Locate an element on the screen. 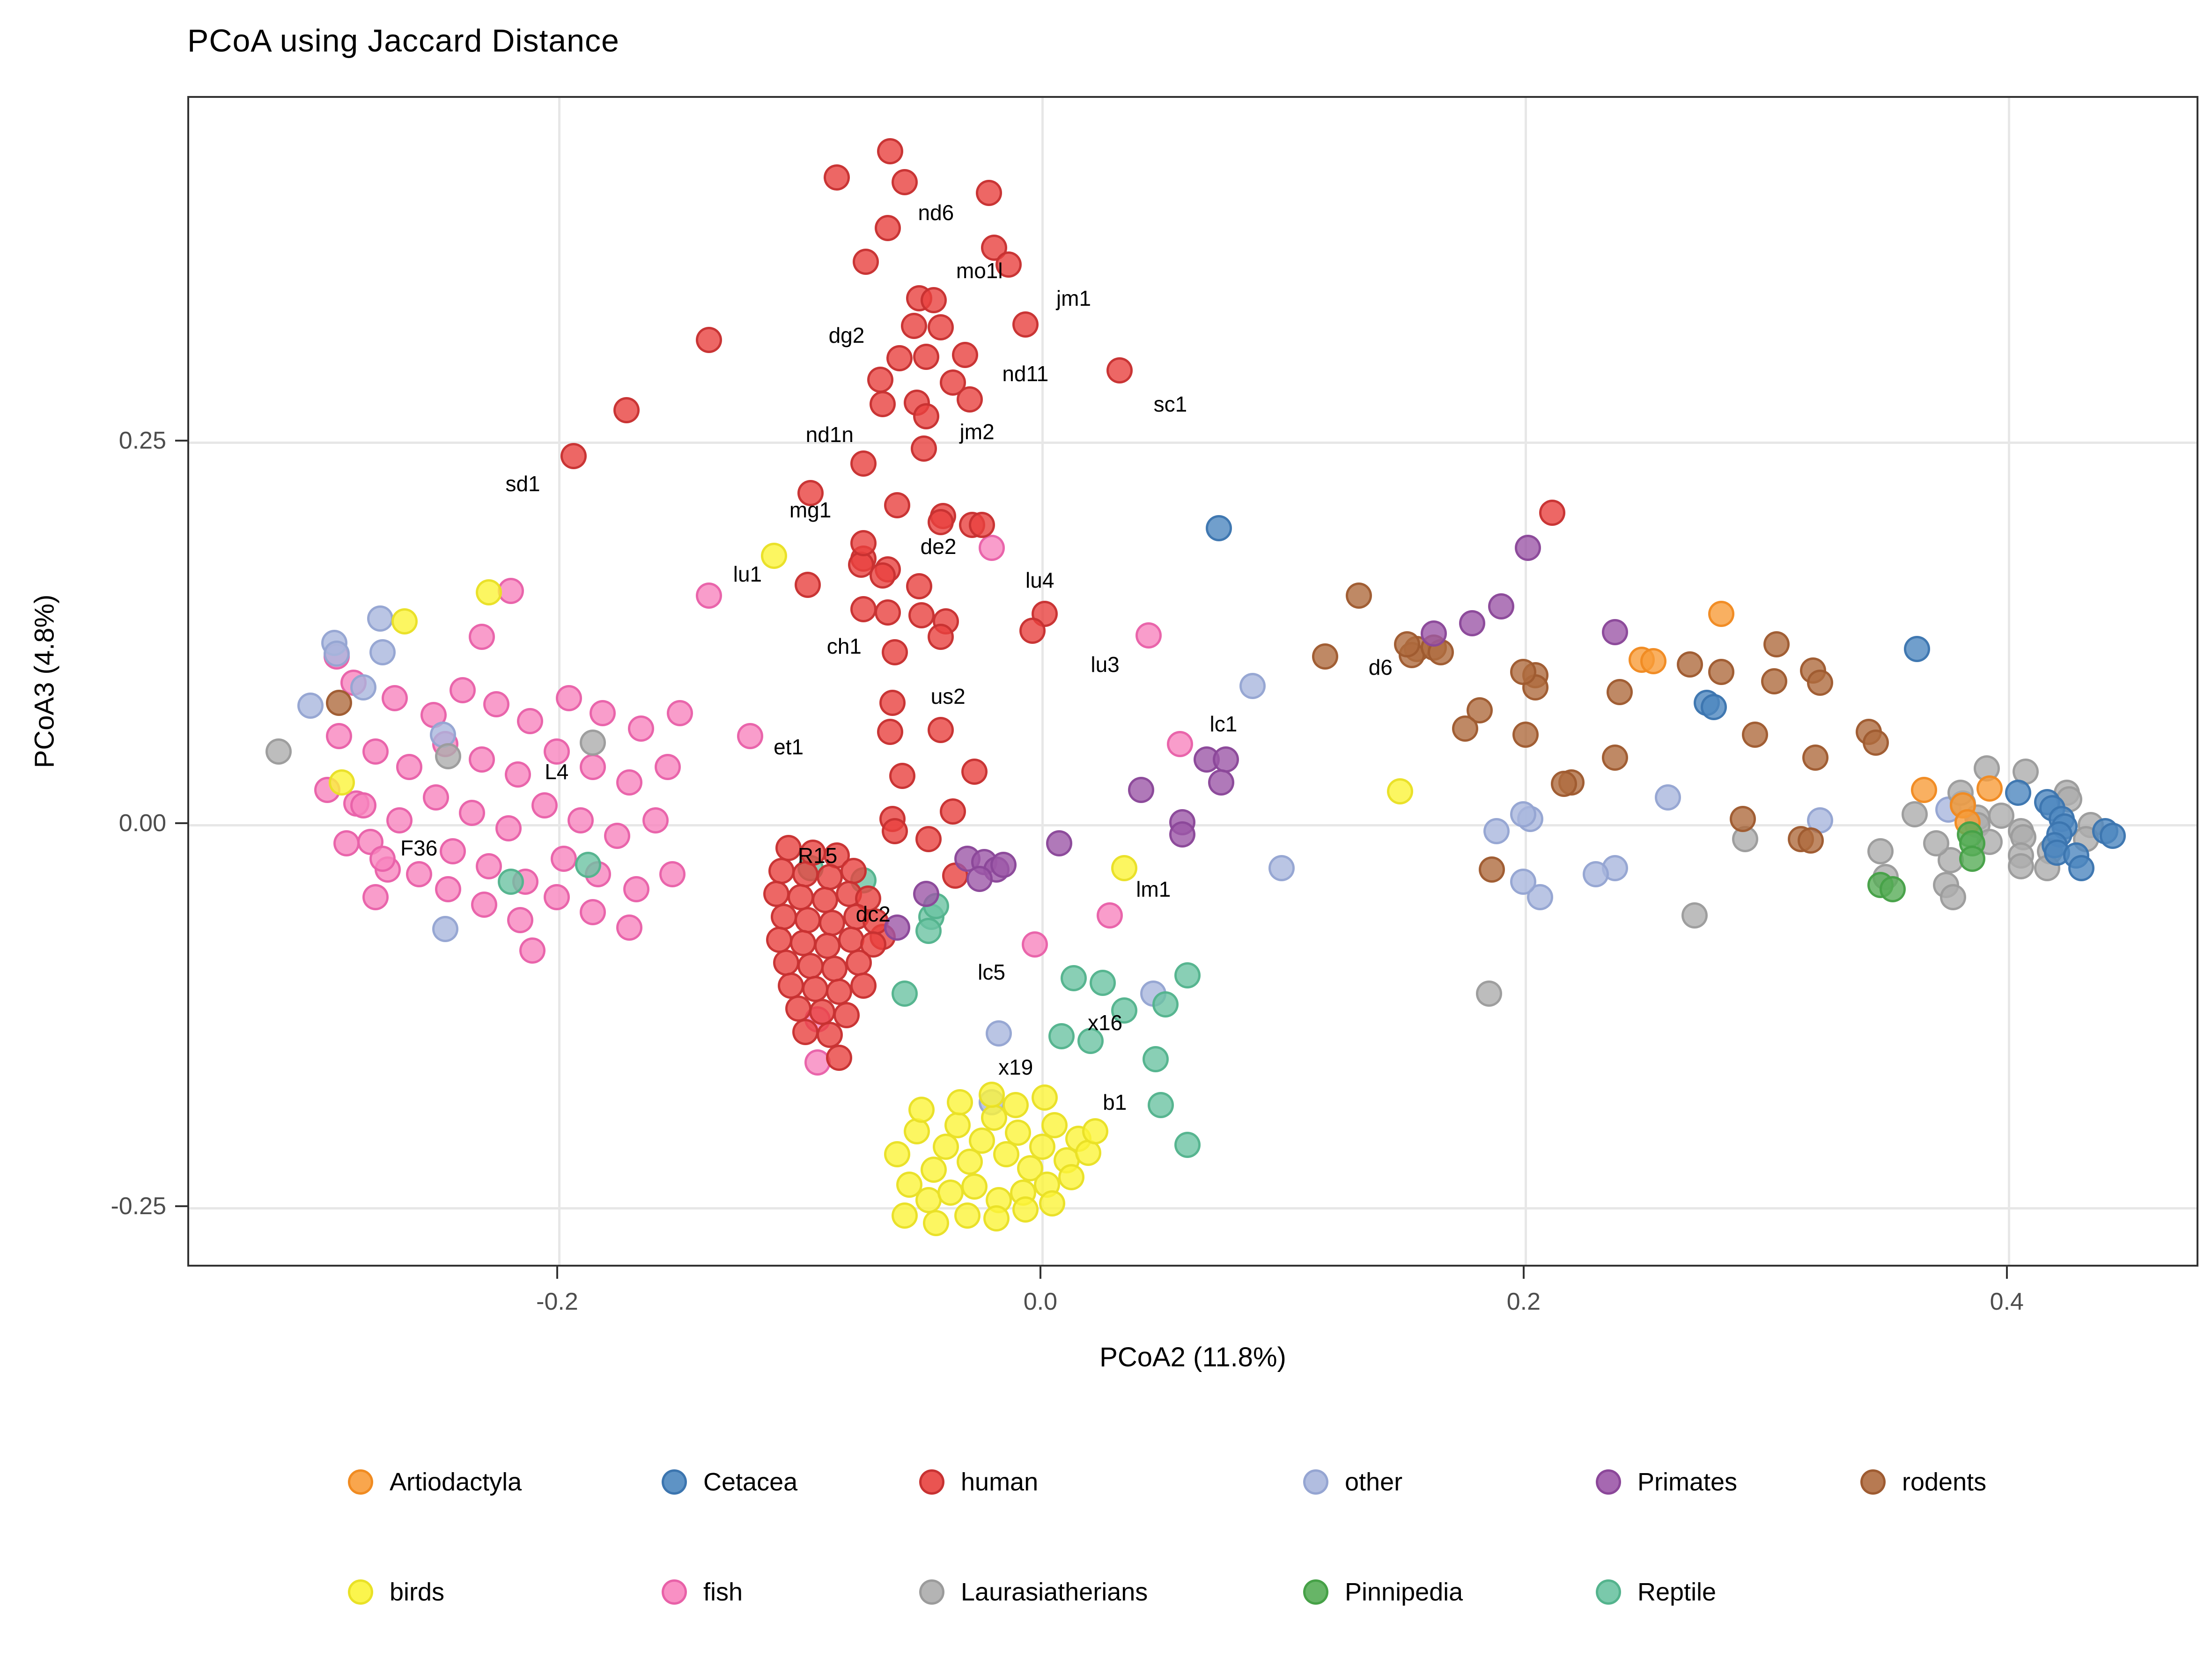 The height and width of the screenshot is (1659, 2212). legend-key-human-icon is located at coordinates (932, 1482).